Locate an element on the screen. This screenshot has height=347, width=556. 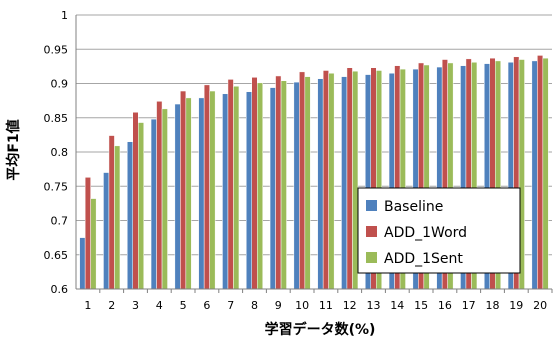
y-tick-label: 0.6 is located at coordinates (60, 289).